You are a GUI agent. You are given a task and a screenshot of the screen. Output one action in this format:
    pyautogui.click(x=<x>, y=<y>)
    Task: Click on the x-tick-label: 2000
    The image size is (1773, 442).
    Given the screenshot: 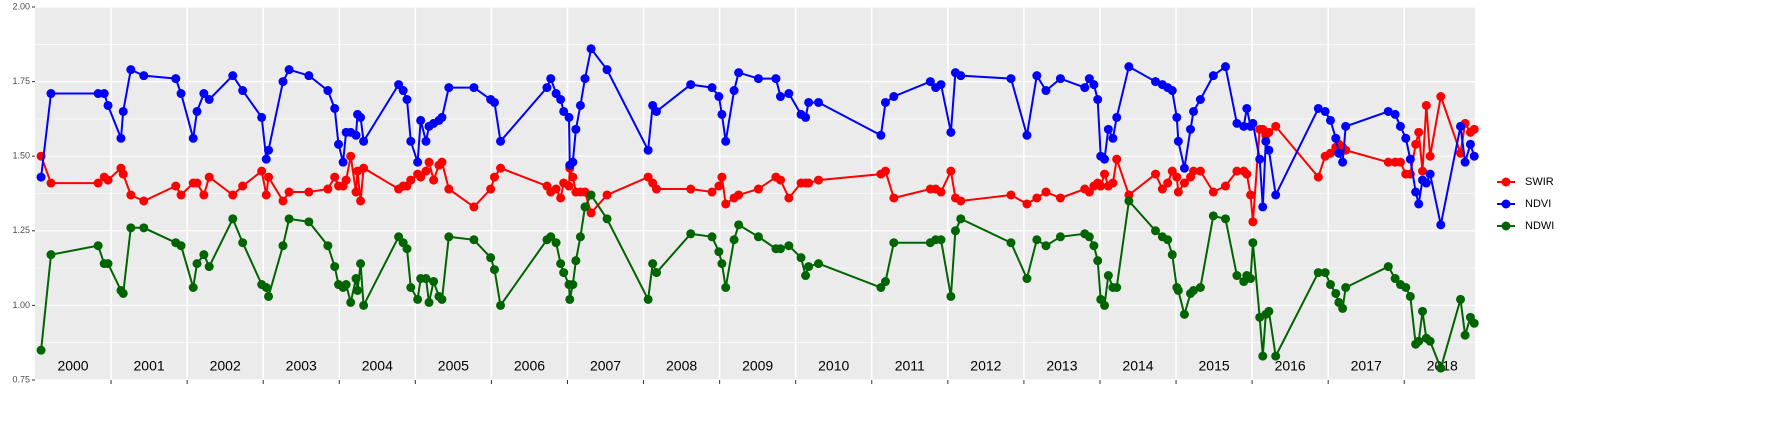 What is the action you would take?
    pyautogui.click(x=72, y=366)
    